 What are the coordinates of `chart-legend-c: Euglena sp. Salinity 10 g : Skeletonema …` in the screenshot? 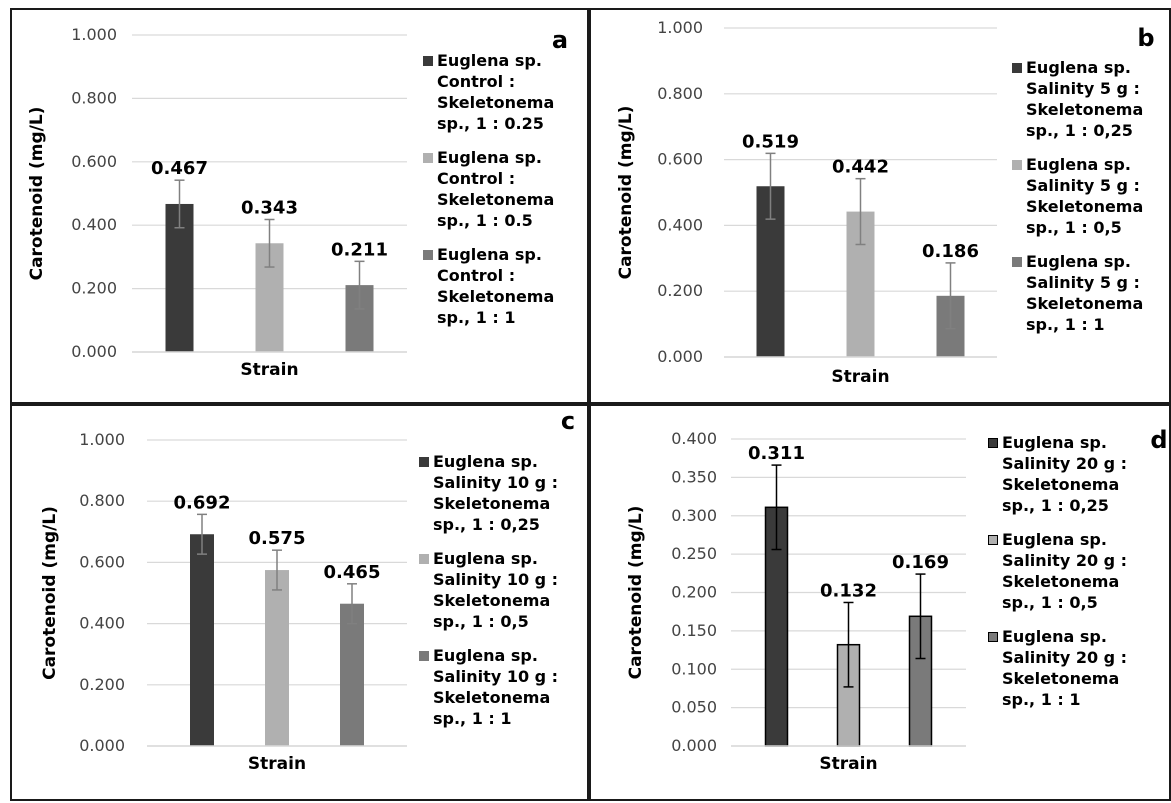 It's located at (504, 596).